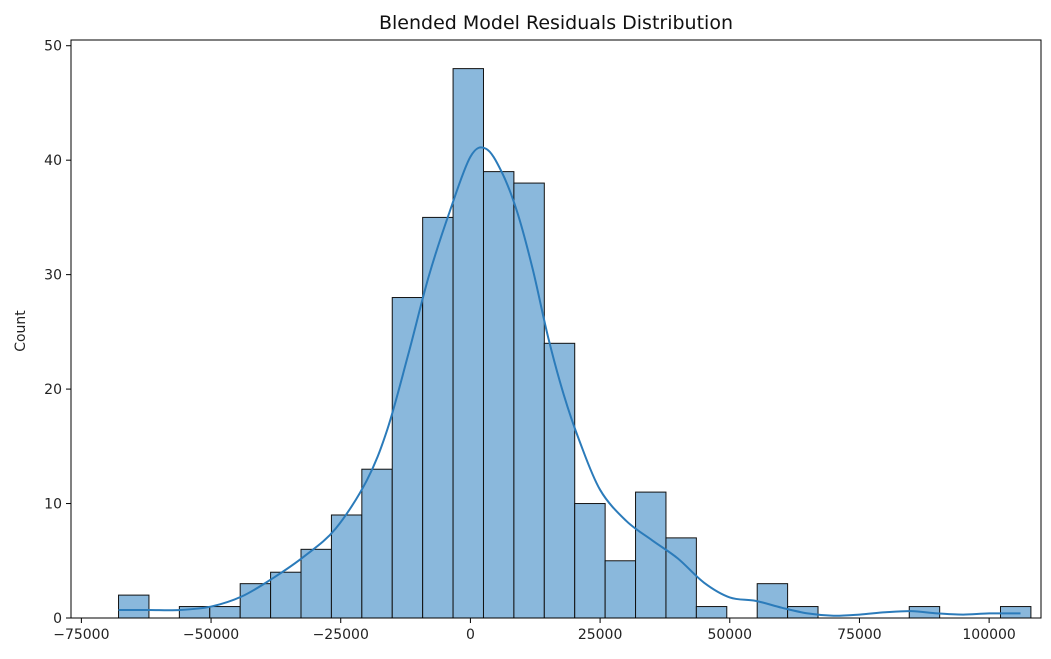 The height and width of the screenshot is (659, 1051). What do you see at coordinates (53, 47) in the screenshot?
I see `y-tick-label: 50` at bounding box center [53, 47].